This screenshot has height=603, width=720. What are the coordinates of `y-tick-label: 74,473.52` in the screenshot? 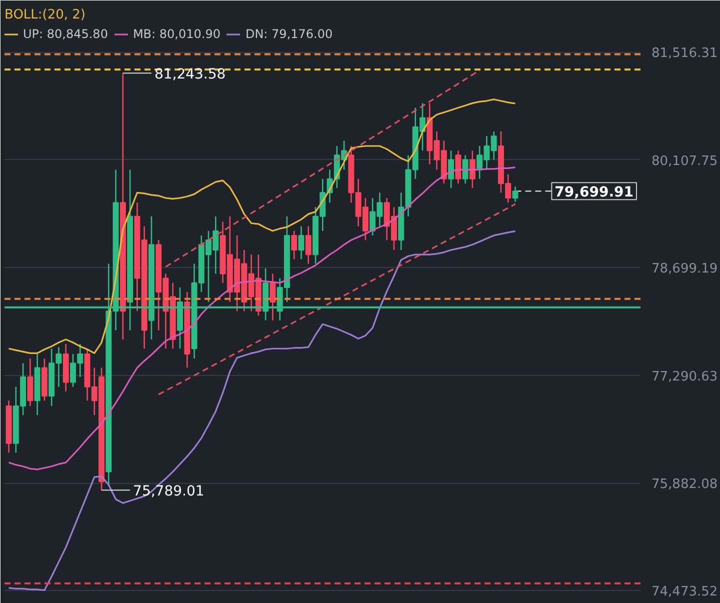 It's located at (685, 592).